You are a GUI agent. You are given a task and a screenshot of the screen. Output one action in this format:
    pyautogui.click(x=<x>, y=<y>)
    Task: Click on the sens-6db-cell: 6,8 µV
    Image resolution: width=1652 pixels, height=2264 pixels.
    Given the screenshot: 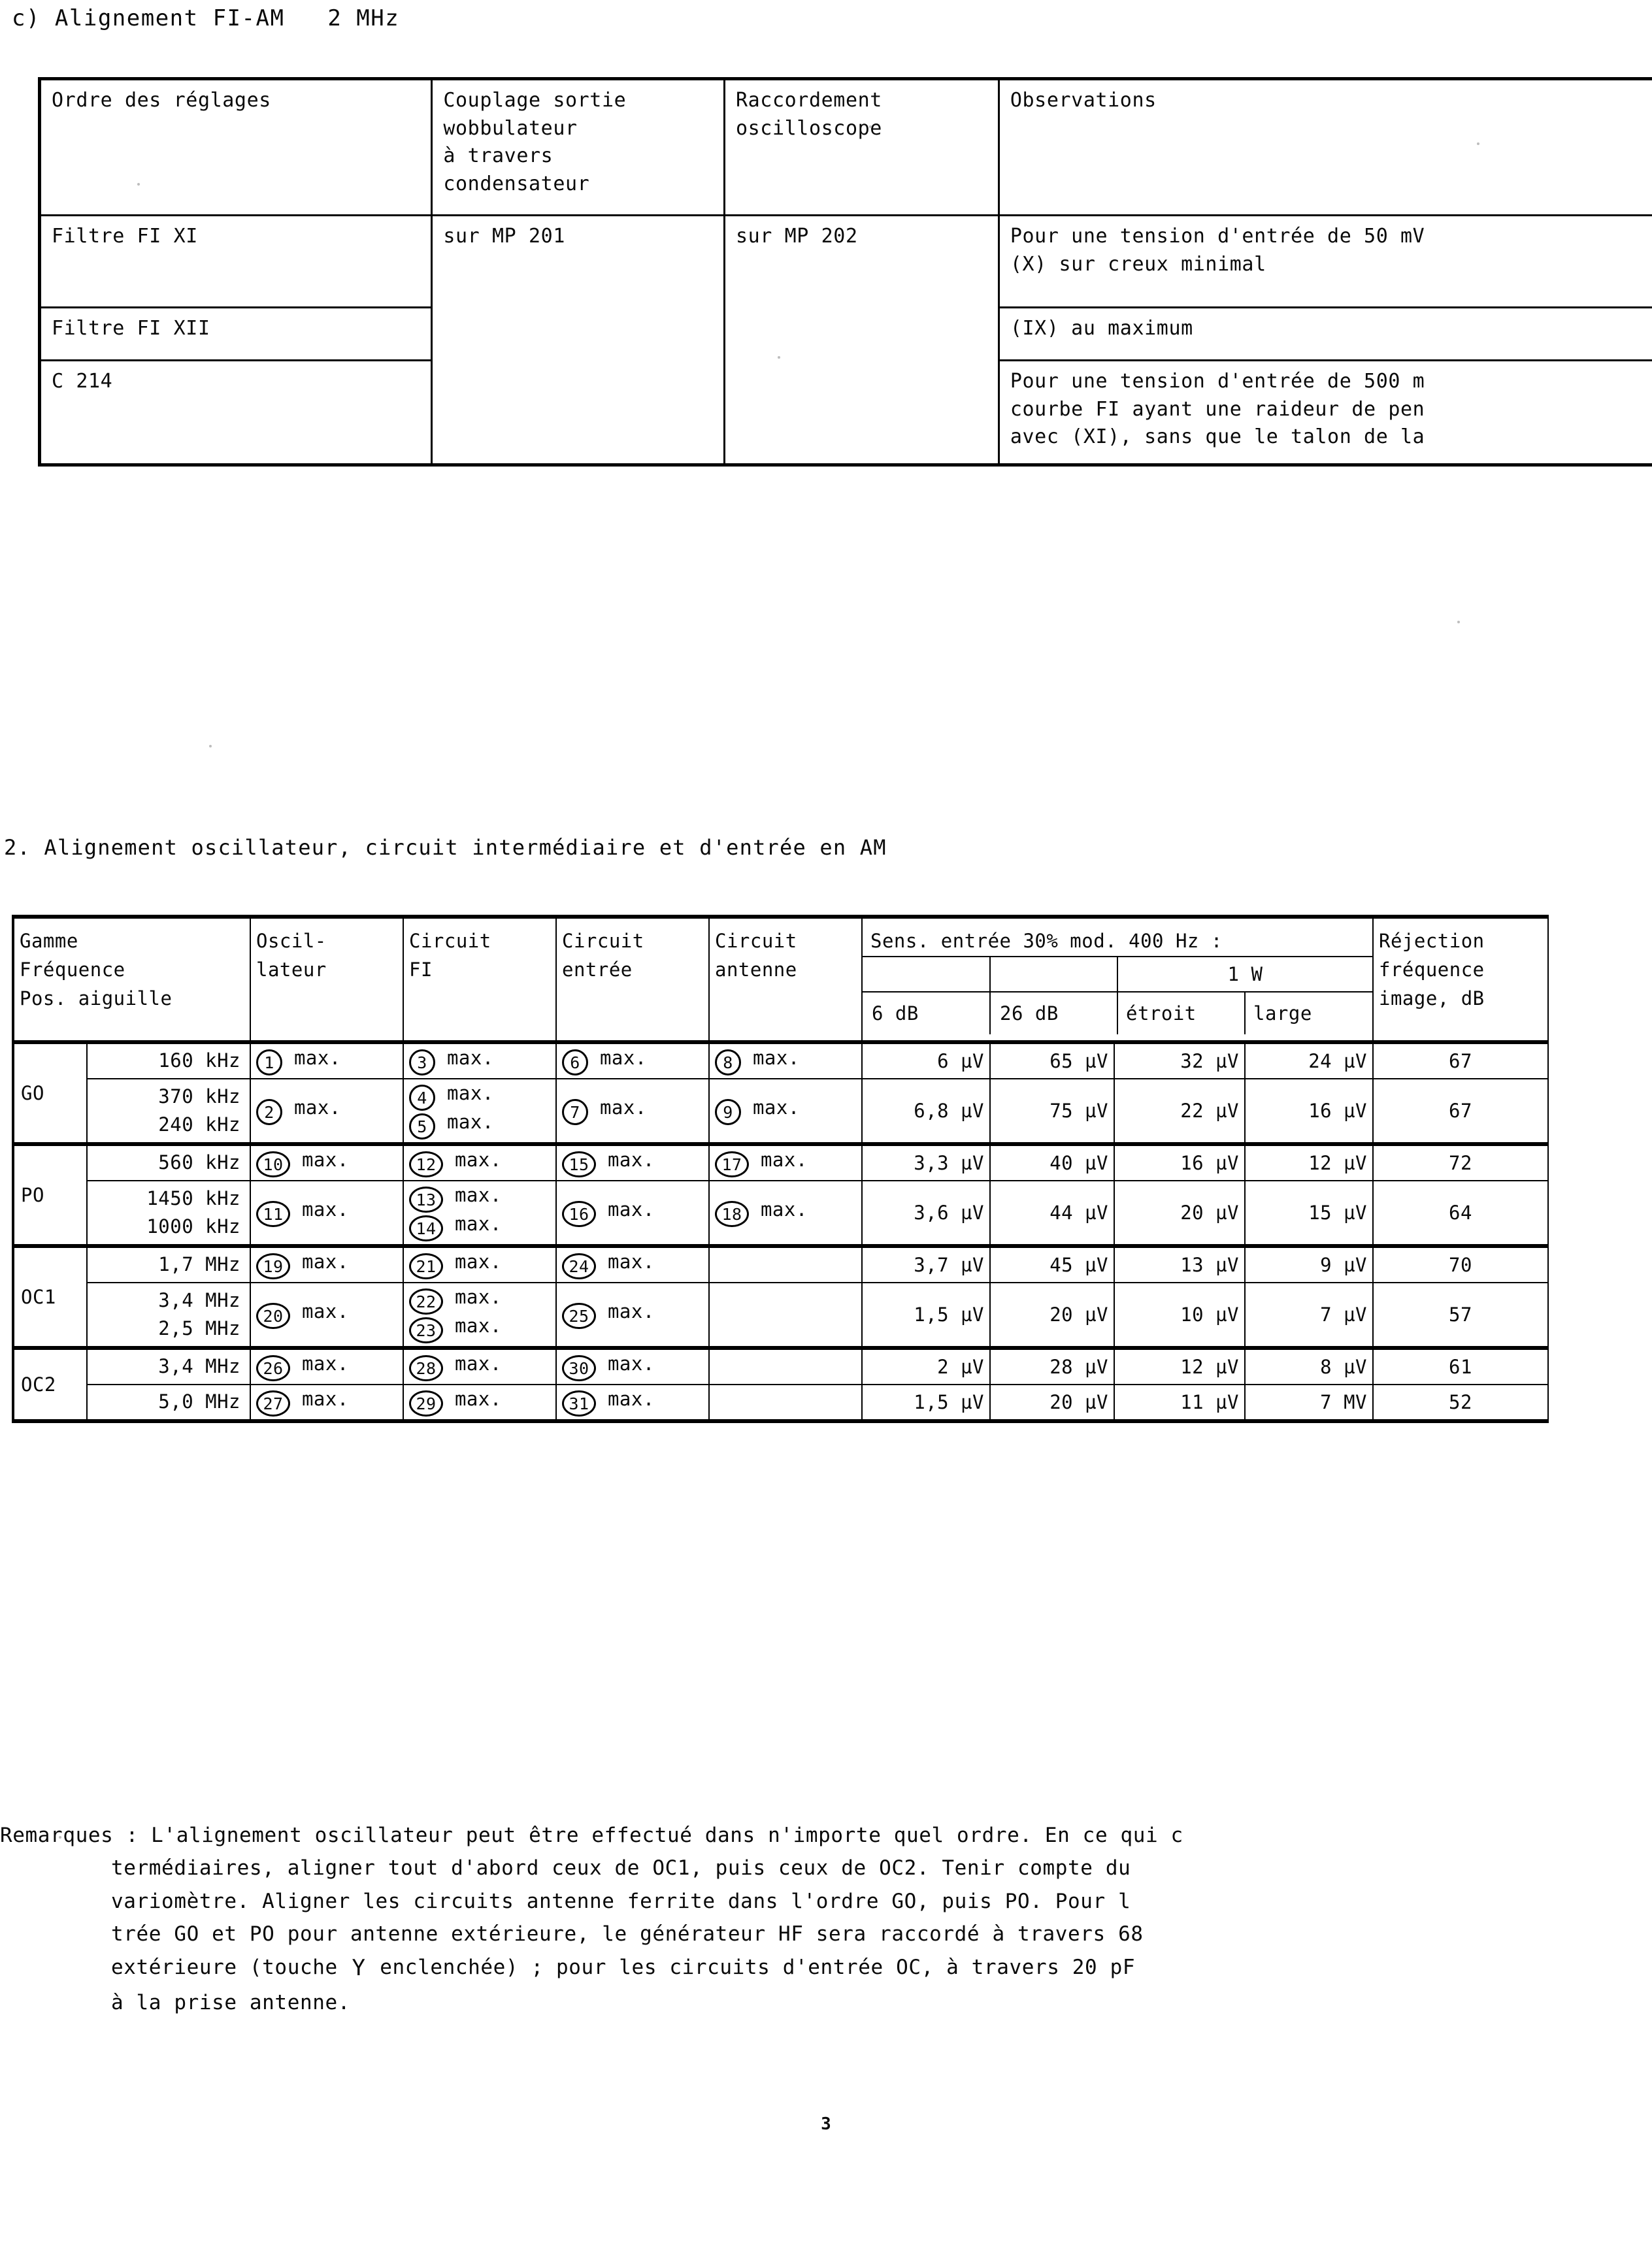 What is the action you would take?
    pyautogui.click(x=926, y=1111)
    